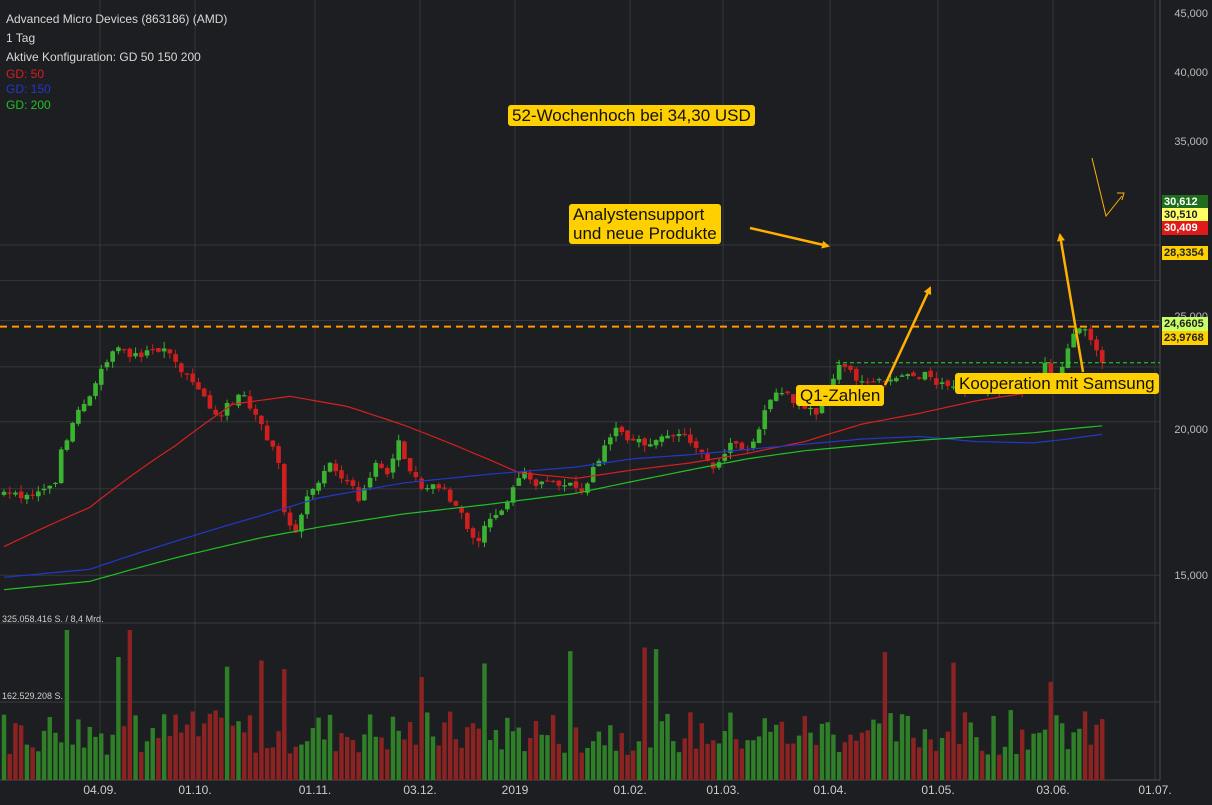 The image size is (1212, 805). What do you see at coordinates (1191, 14) in the screenshot?
I see `y-tick-label: 45,000` at bounding box center [1191, 14].